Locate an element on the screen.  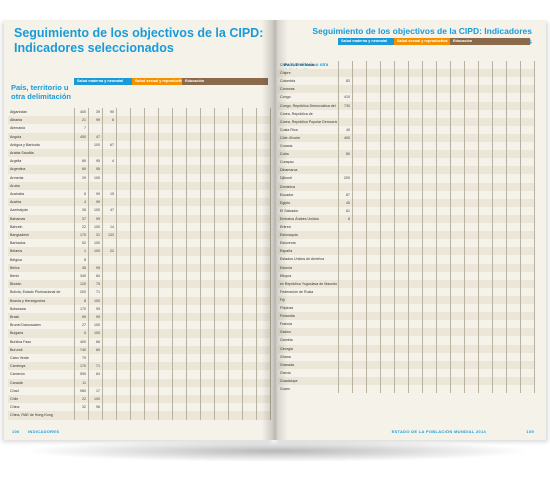
table-row: Bahrein 22 100 14 is located at coordinates (139, 227).